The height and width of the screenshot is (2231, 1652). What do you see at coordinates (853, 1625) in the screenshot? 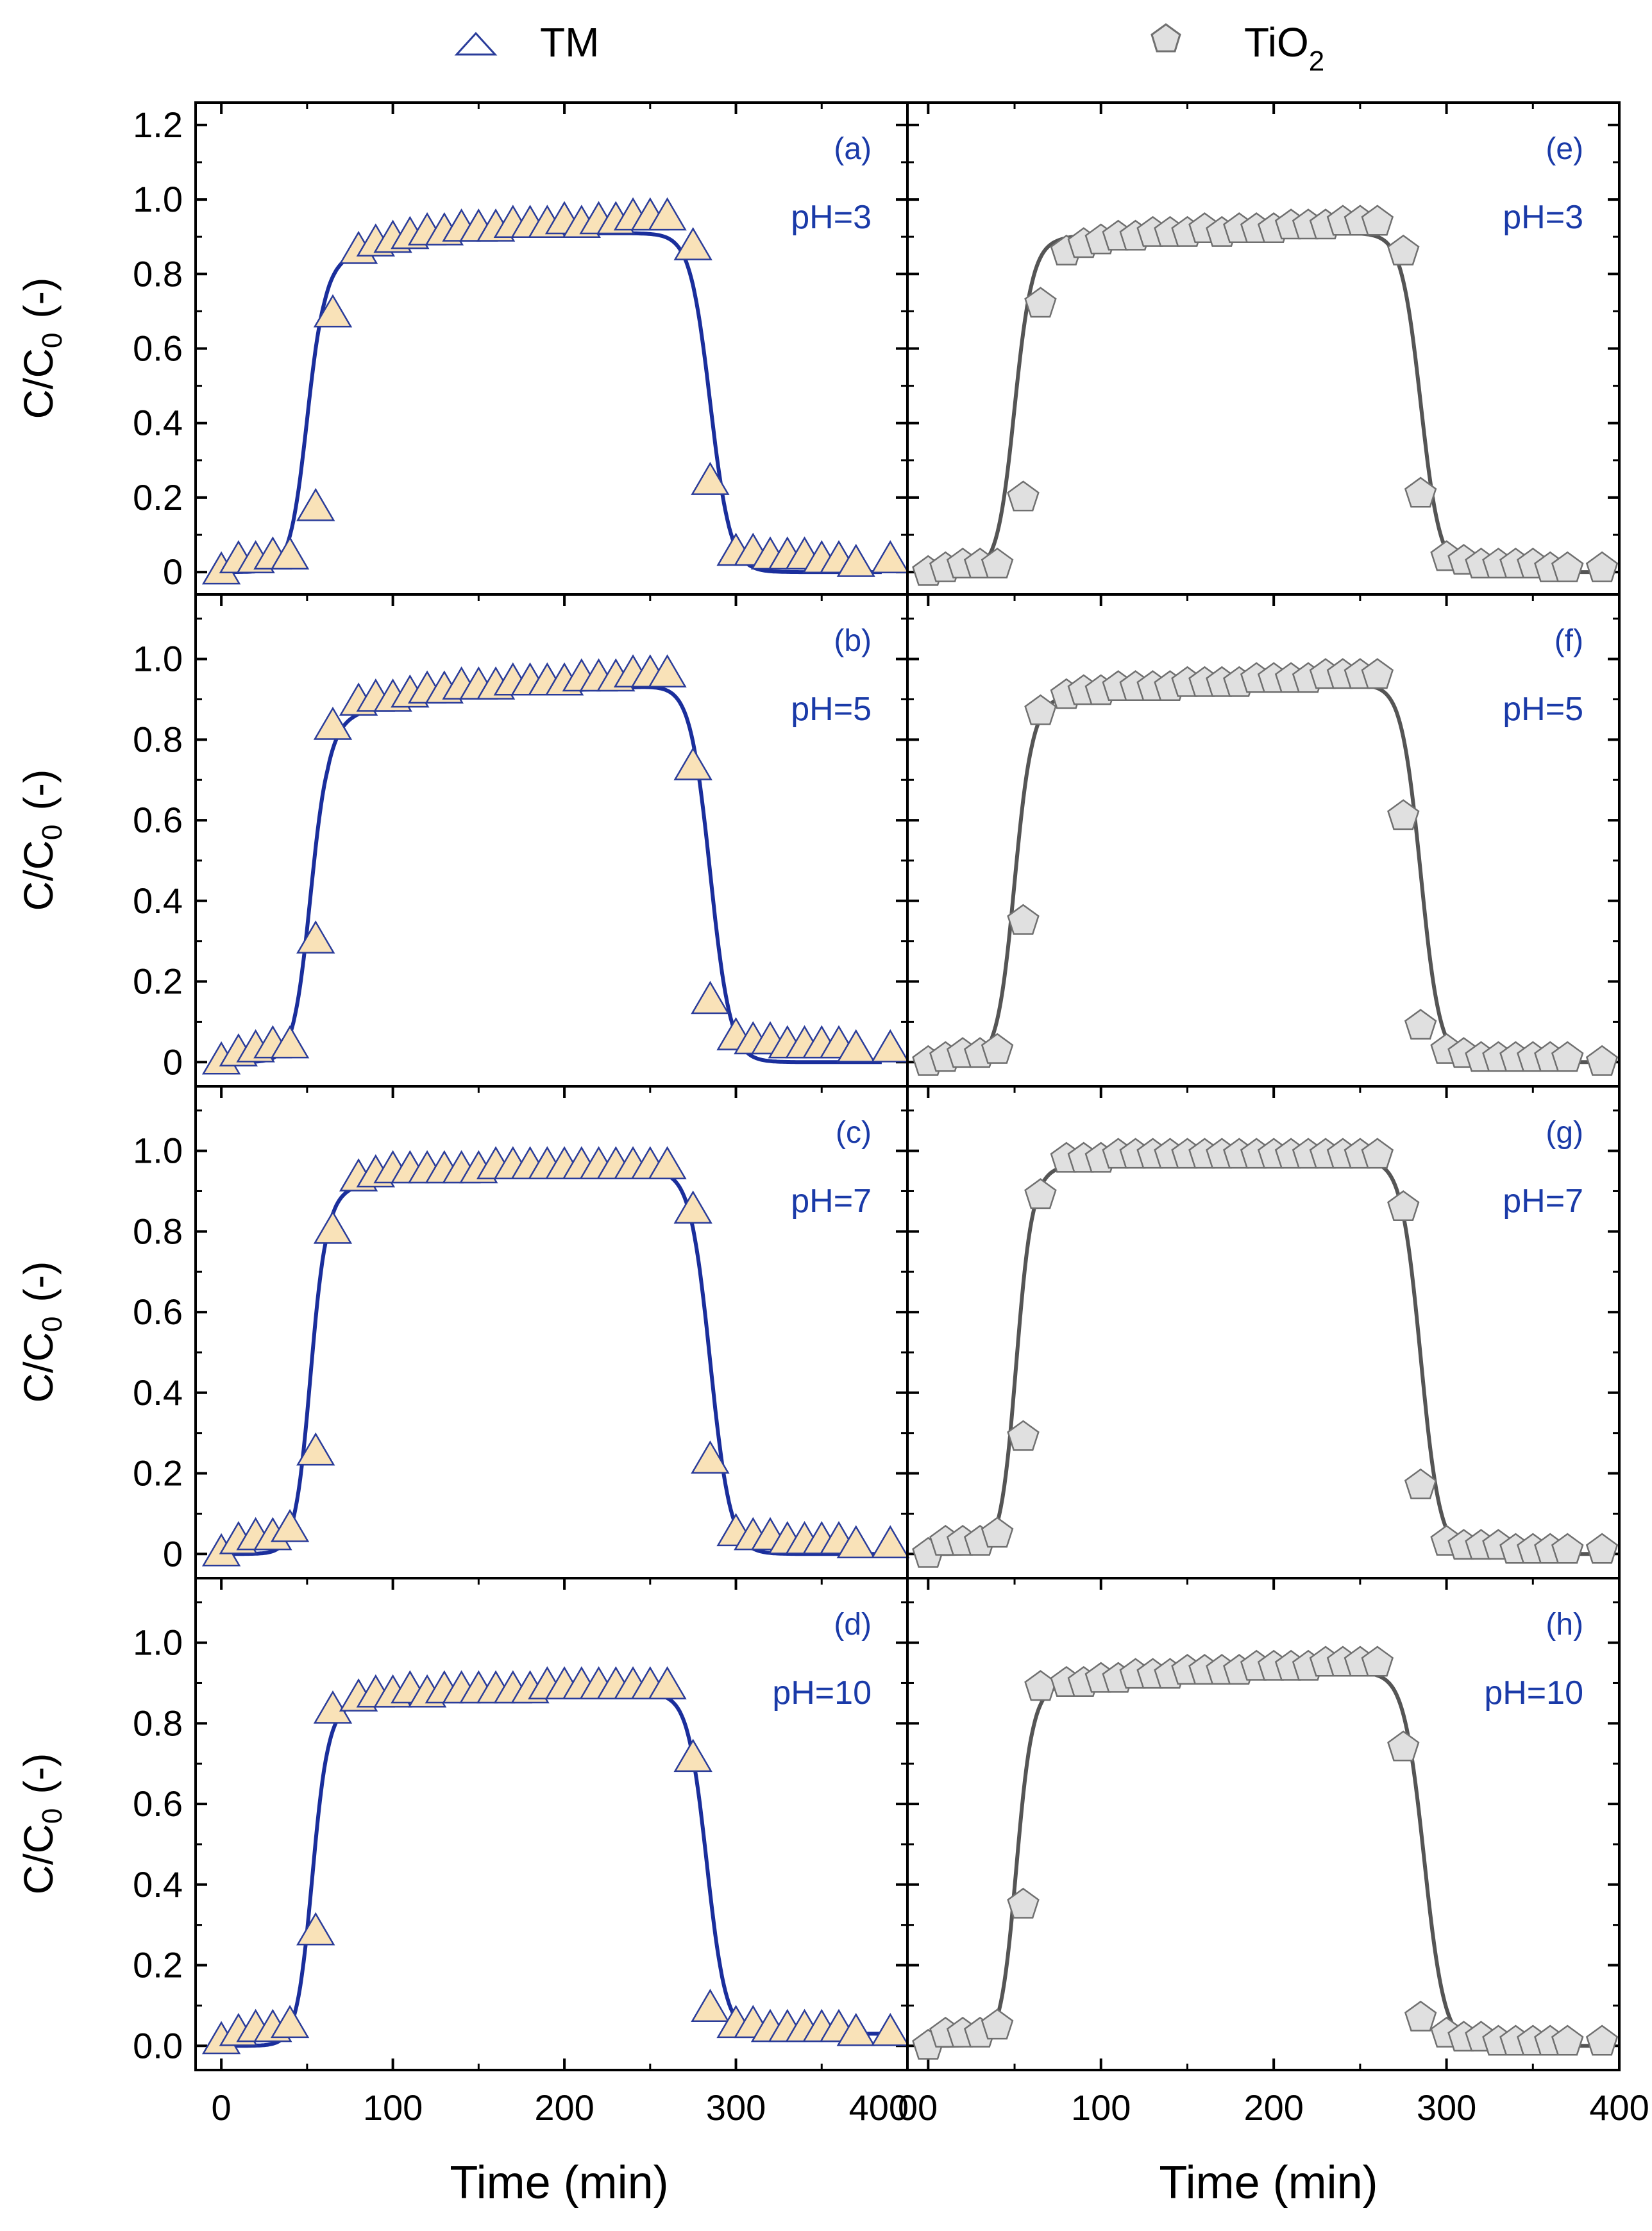
I see `panel-letter: (d)` at bounding box center [853, 1625].